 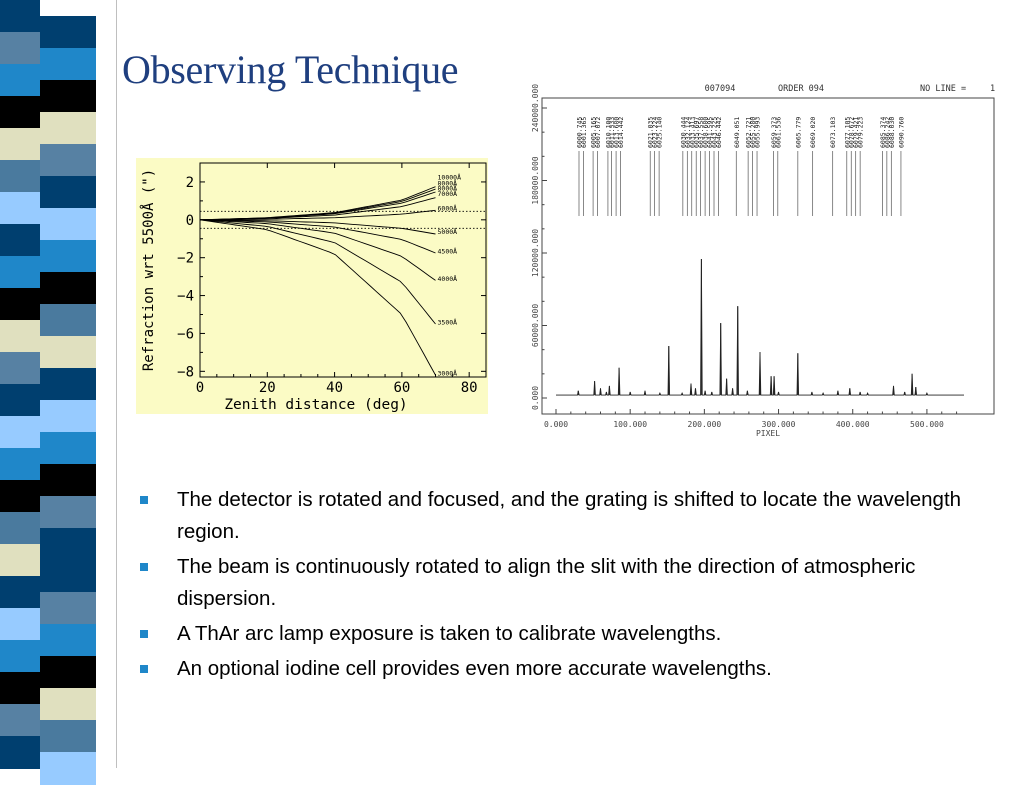 What do you see at coordinates (760, 327) in the screenshot?
I see `spectrum-trace` at bounding box center [760, 327].